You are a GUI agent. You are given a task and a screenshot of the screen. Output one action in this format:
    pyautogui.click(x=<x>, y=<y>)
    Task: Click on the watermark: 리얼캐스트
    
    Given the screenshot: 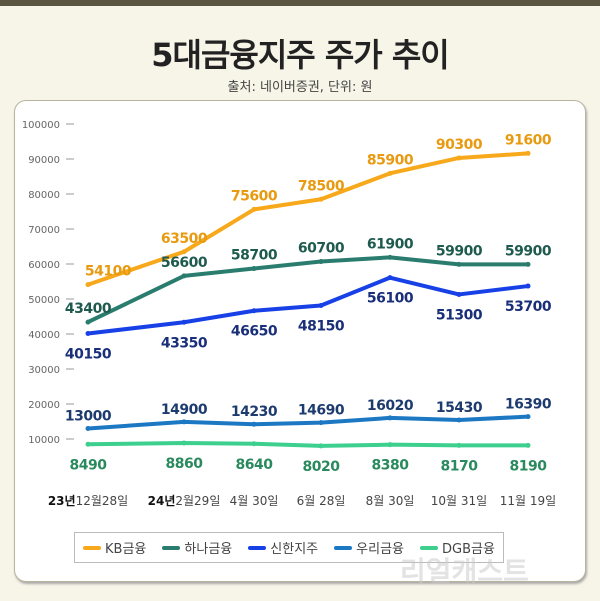 What is the action you would take?
    pyautogui.click(x=464, y=571)
    